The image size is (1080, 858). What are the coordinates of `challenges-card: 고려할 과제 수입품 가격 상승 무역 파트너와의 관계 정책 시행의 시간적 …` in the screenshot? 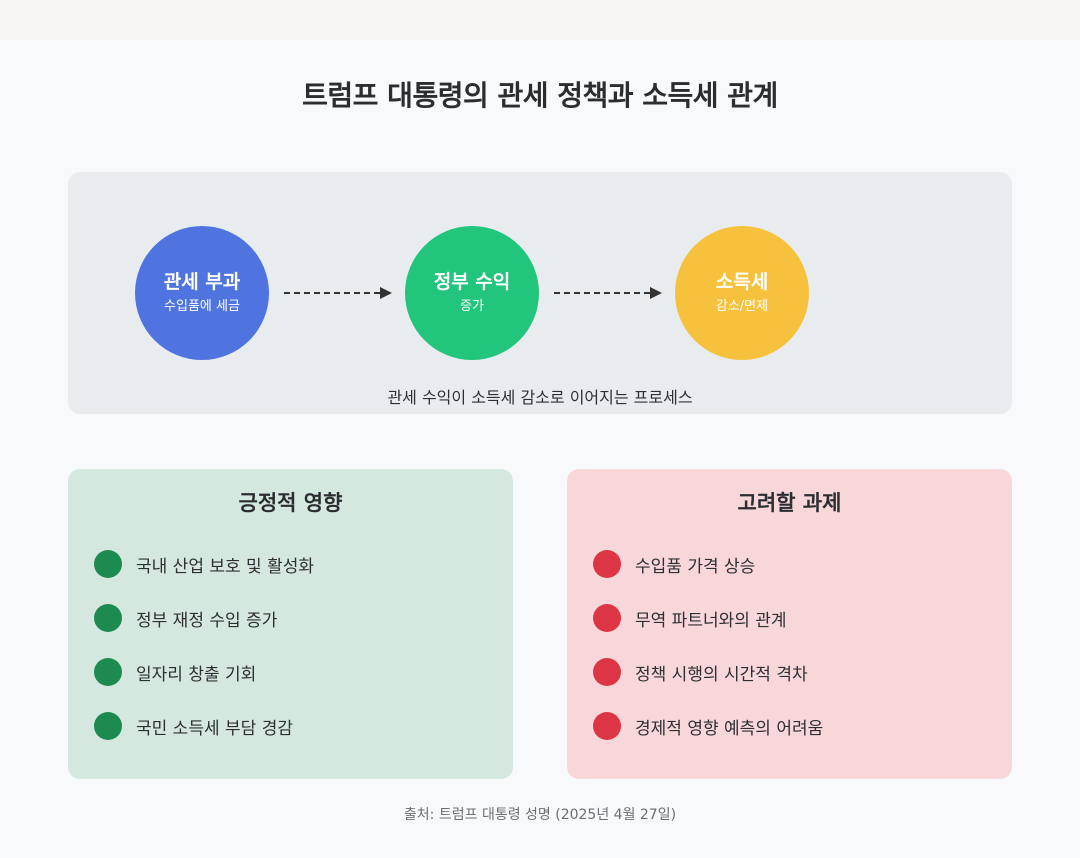 It's located at (789, 624).